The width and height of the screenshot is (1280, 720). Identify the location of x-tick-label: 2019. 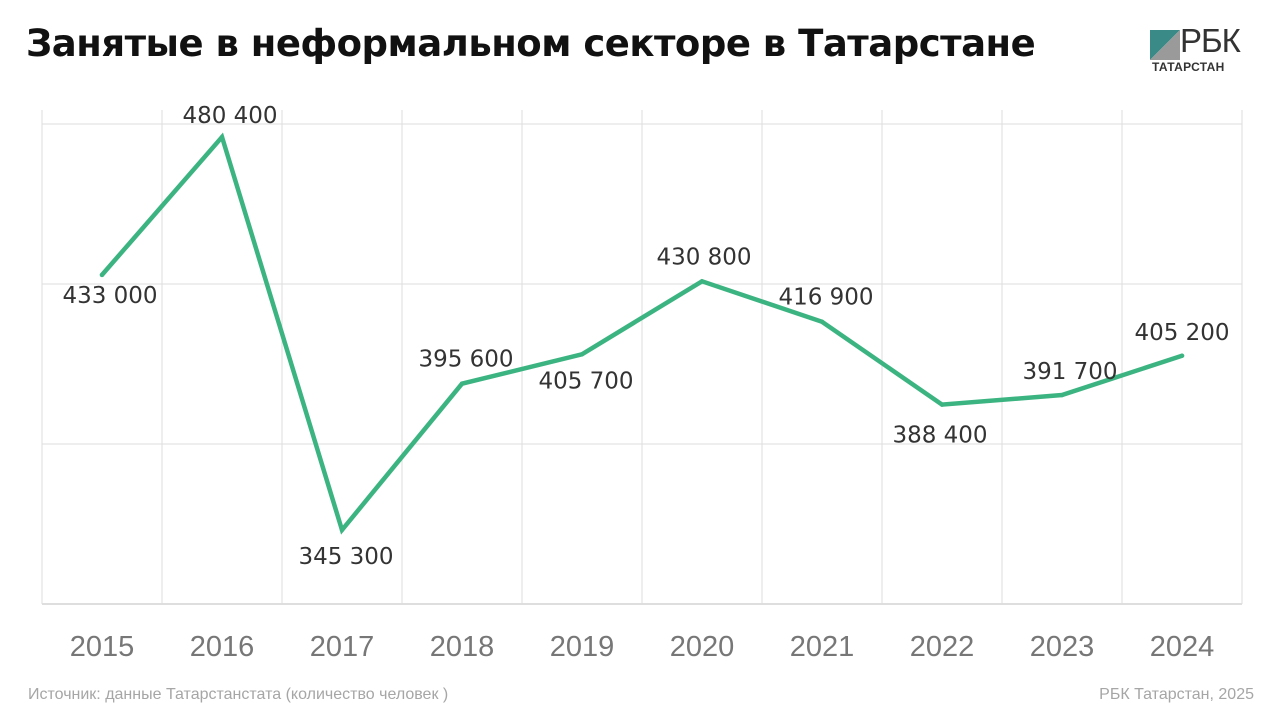
(582, 647).